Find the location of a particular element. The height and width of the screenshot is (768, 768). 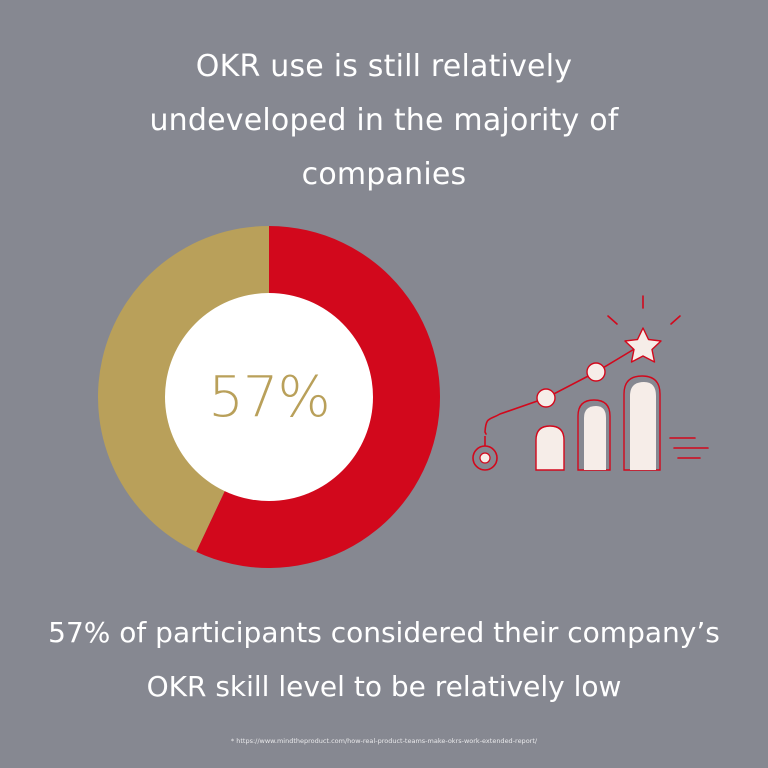

donut-center is located at coordinates (269, 397).